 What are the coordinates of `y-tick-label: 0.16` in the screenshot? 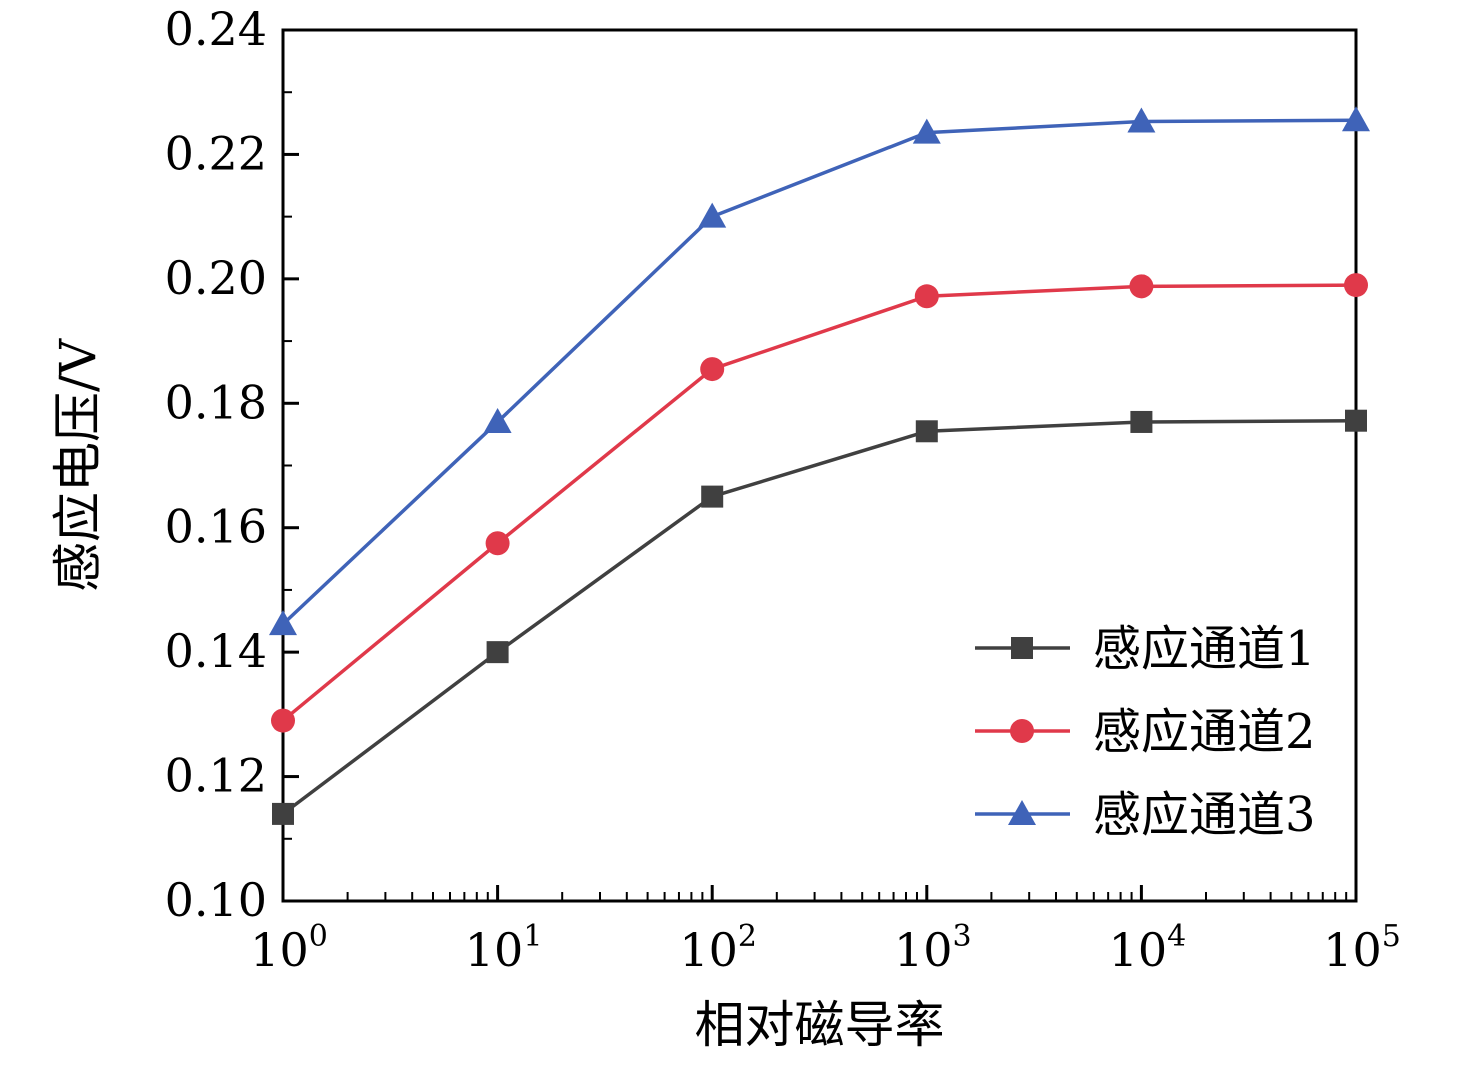 It's located at (216, 527).